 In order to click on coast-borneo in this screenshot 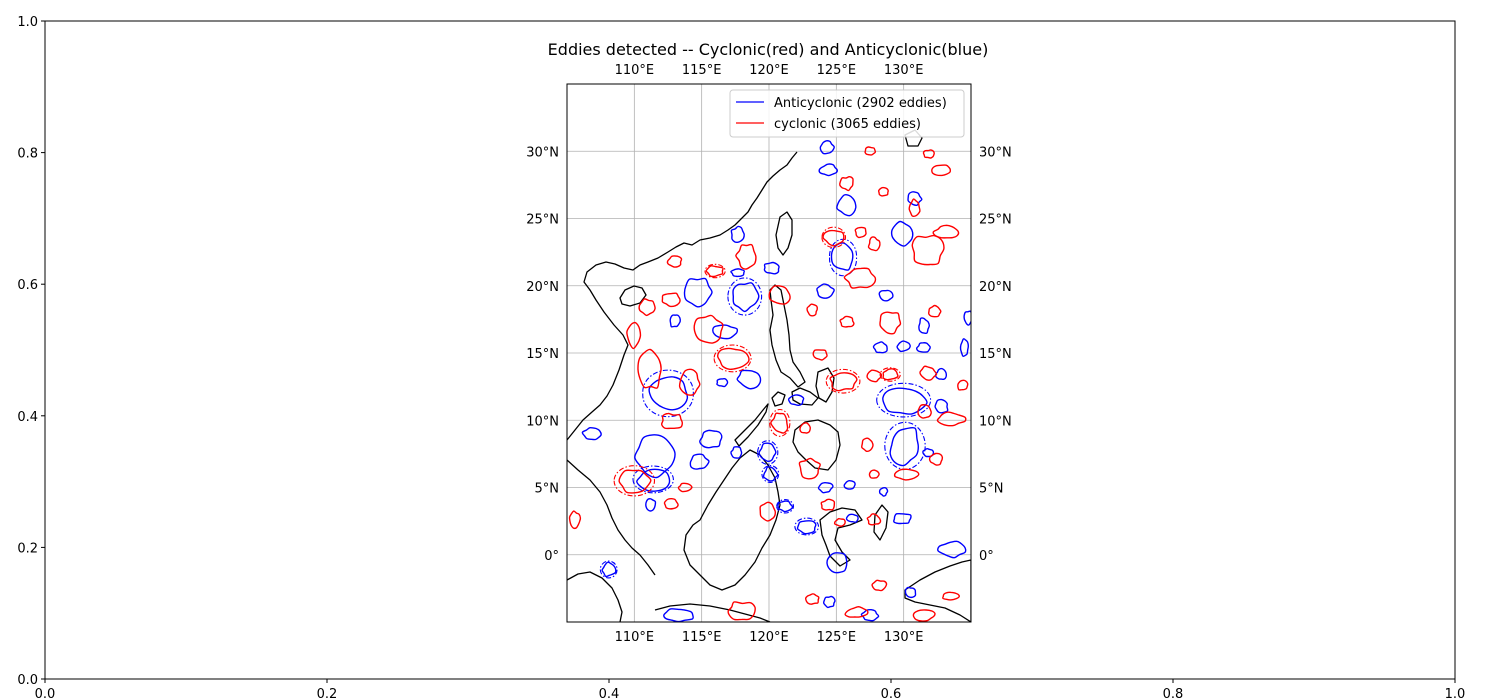, I will do `click(732, 520)`.